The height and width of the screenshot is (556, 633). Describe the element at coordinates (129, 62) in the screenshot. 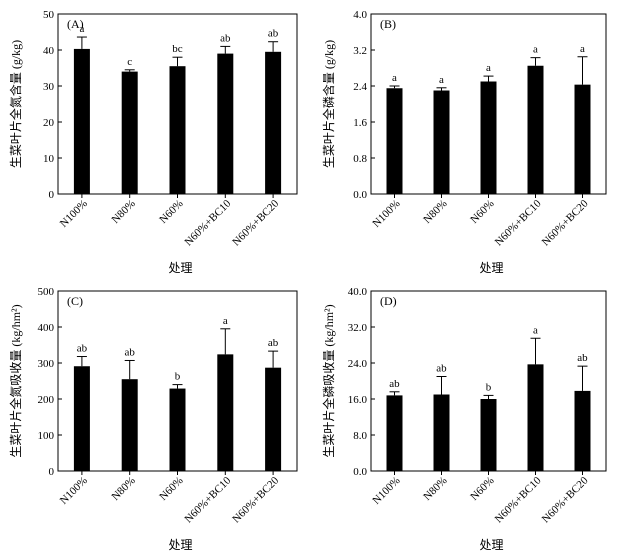

I see `significance-label: c` at that location.